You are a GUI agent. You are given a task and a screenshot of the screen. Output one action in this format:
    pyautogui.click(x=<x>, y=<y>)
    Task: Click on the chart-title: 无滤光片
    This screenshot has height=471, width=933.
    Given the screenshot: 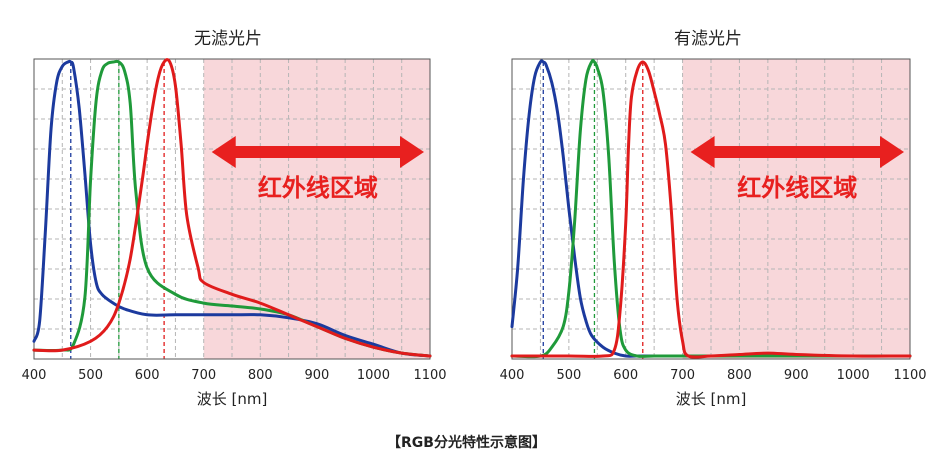 What is the action you would take?
    pyautogui.click(x=228, y=39)
    